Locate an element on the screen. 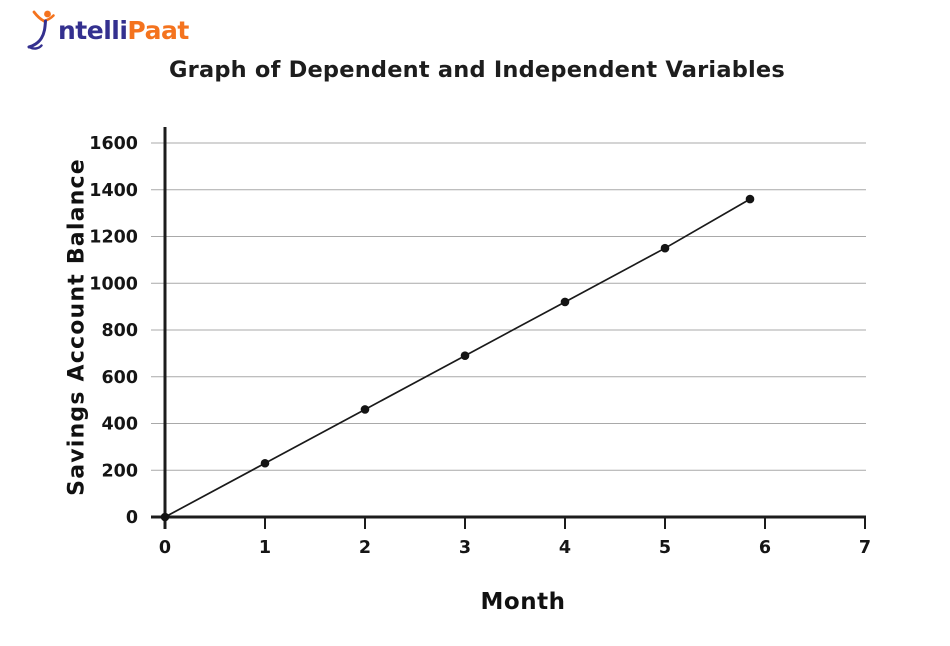  y-tick-label: 400 is located at coordinates (119, 425).